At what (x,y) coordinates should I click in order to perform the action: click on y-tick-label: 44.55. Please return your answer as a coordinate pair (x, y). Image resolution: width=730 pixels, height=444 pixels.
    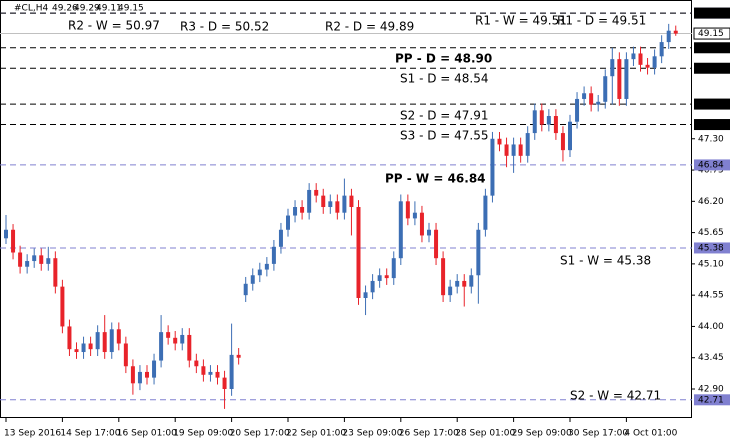
    Looking at the image, I should click on (711, 296).